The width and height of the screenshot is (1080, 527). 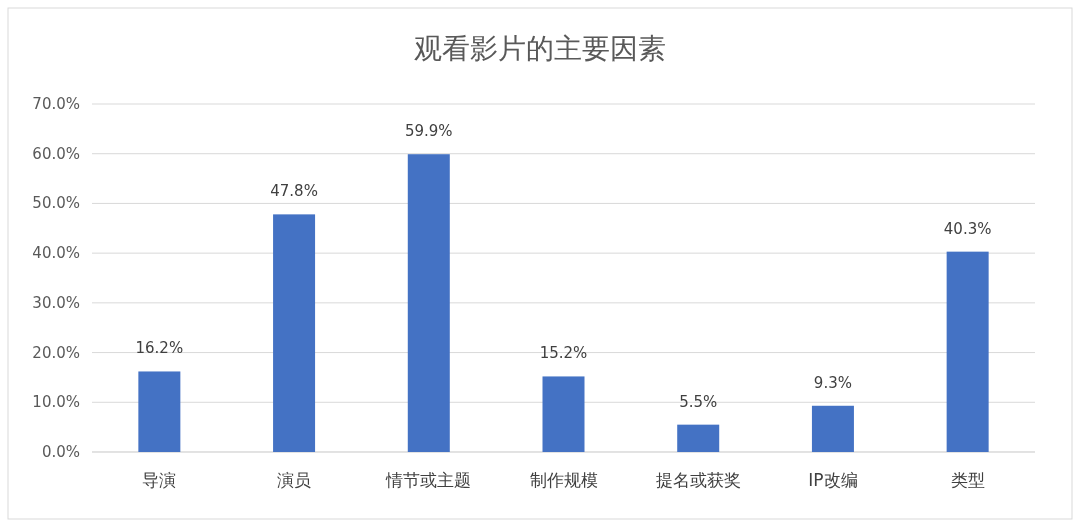 What do you see at coordinates (159, 348) in the screenshot?
I see `data-label: 16.2%` at bounding box center [159, 348].